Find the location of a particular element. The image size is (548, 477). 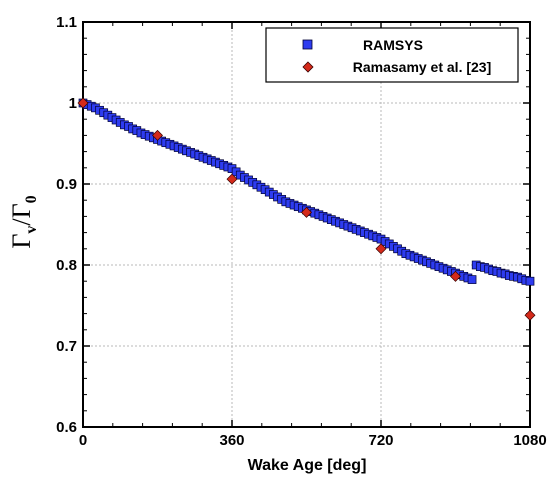

y-tick-label: 1 is located at coordinates (73, 103).